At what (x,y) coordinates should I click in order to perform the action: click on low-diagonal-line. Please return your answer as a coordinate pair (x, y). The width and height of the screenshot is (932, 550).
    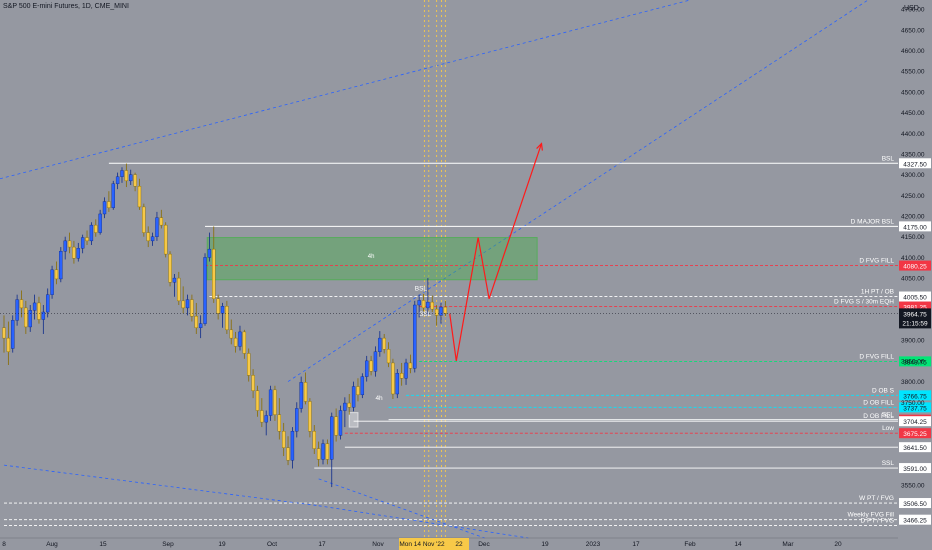
    Looking at the image, I should click on (401, 508).